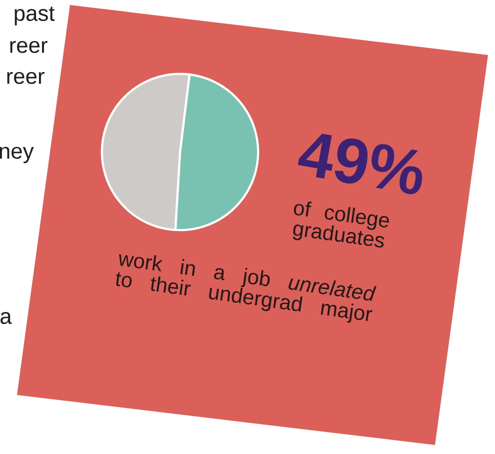 The width and height of the screenshot is (495, 454). Describe the element at coordinates (246, 288) in the screenshot. I see `text: work in a job unrelated to their undergrad major` at that location.